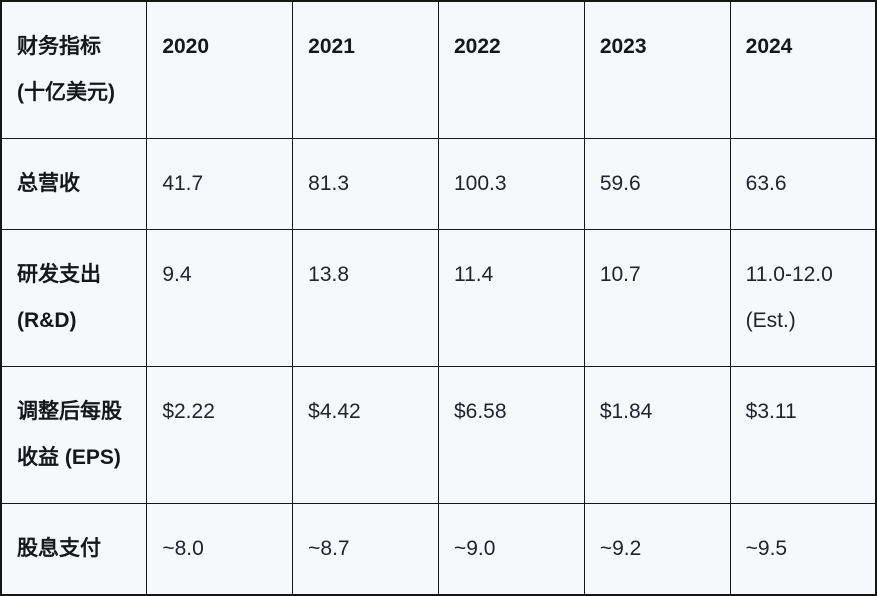 This screenshot has height=596, width=877. I want to click on row-label-total-revenue: 总营收, so click(74, 184).